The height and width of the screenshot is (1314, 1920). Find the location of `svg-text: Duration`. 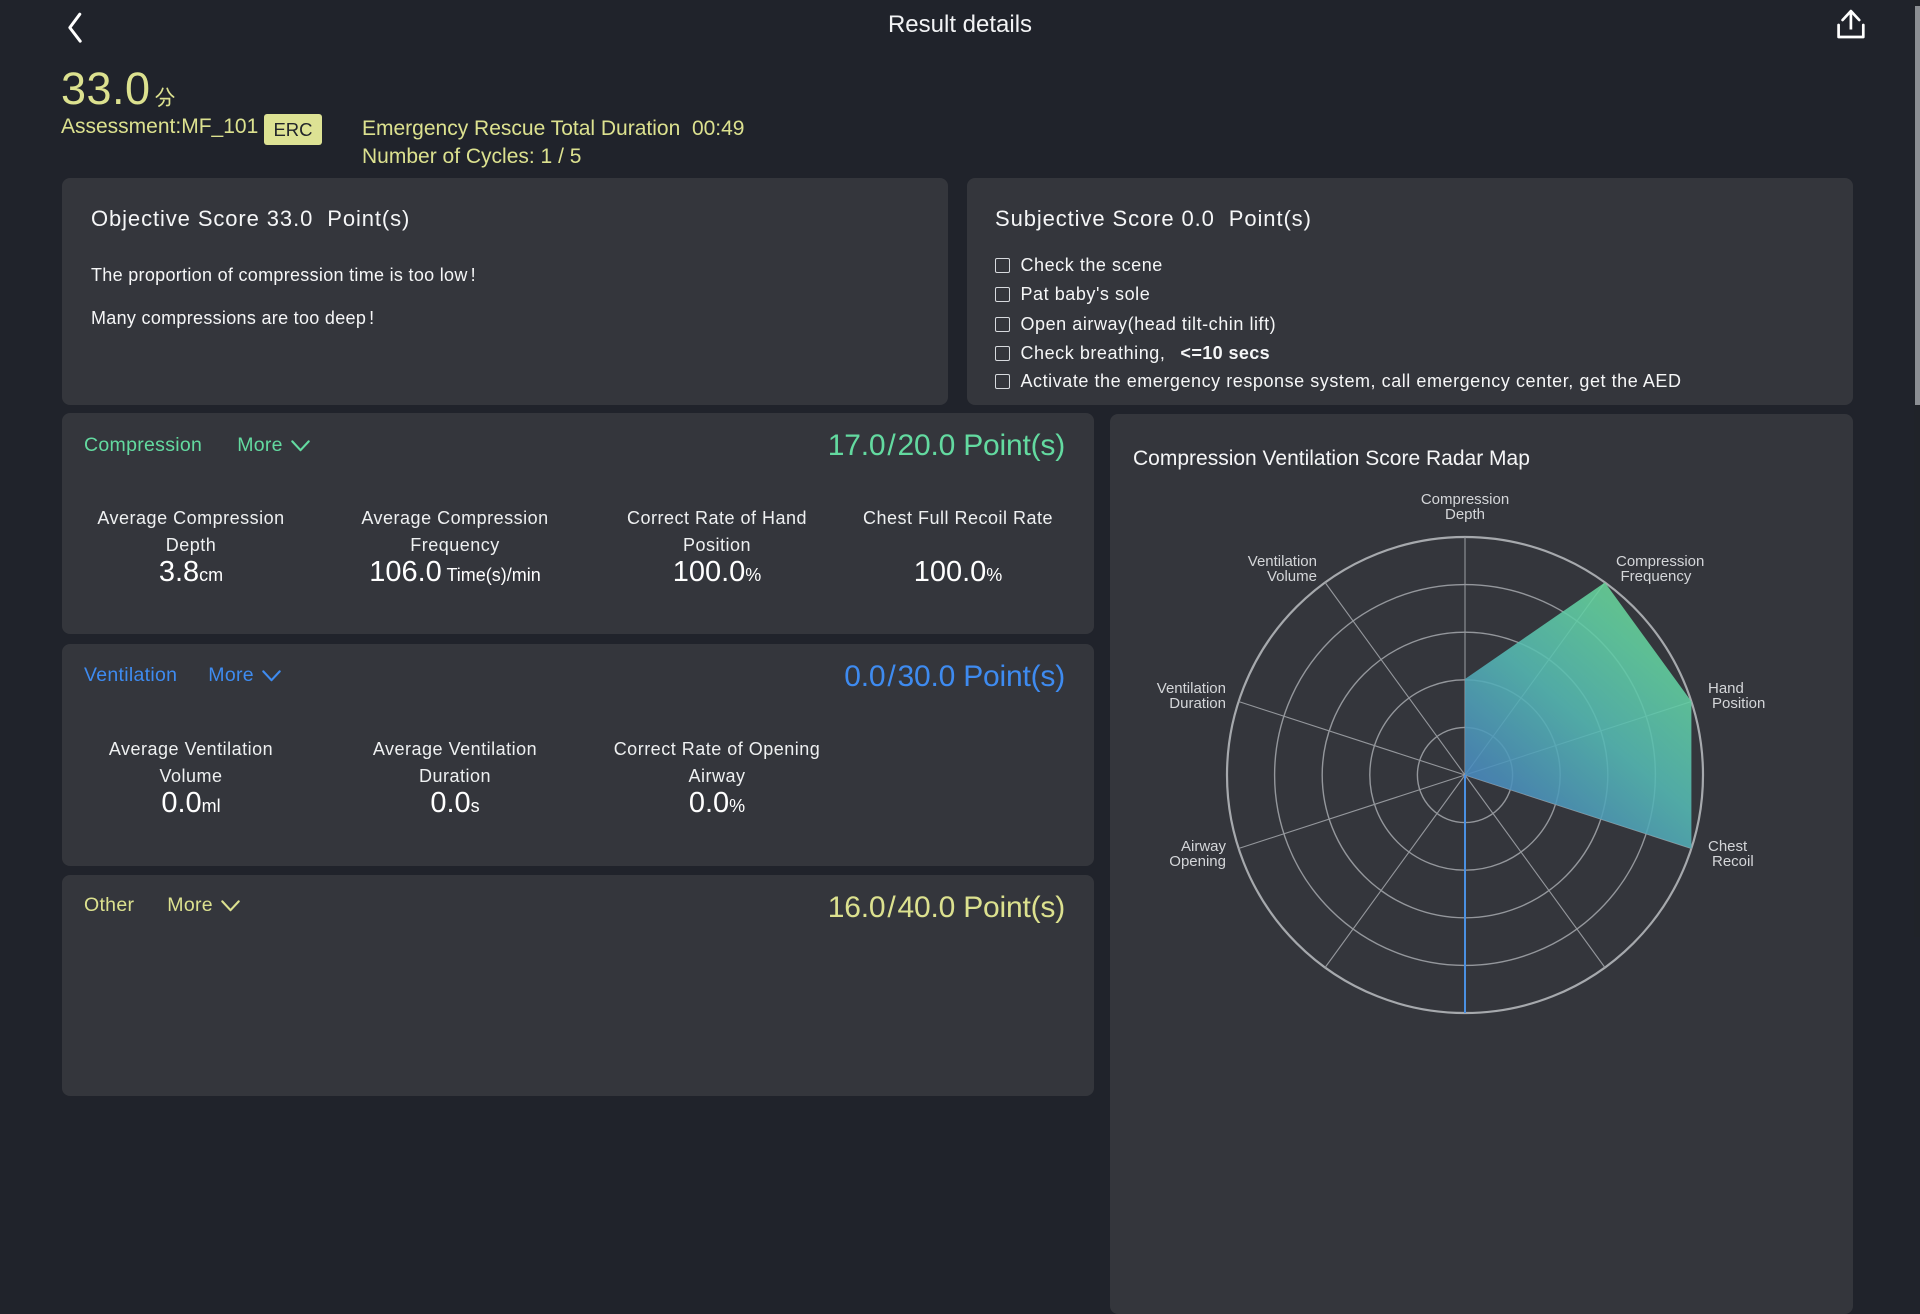

svg-text: Duration is located at coordinates (1197, 703).